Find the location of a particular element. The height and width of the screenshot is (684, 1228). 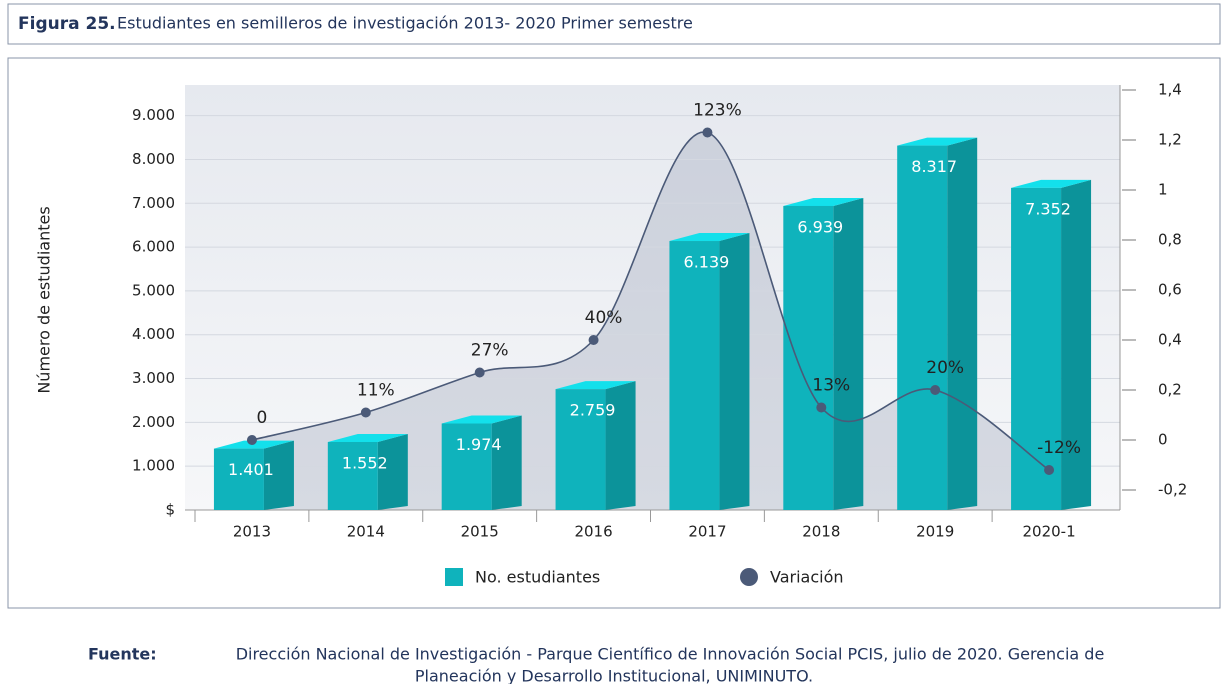

x-tick-label: 2014 is located at coordinates (366, 532).